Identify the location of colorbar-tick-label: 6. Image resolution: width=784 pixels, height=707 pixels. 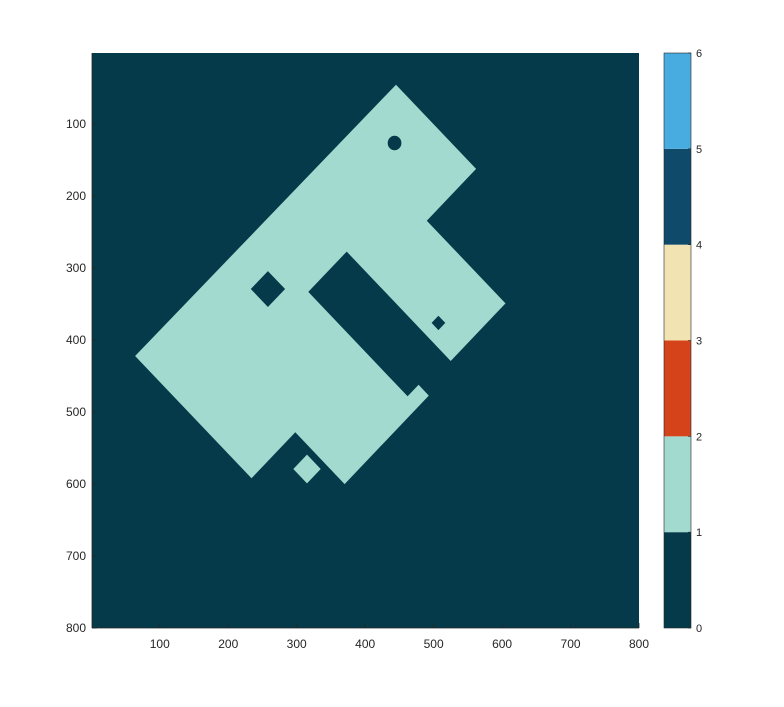
(699, 54).